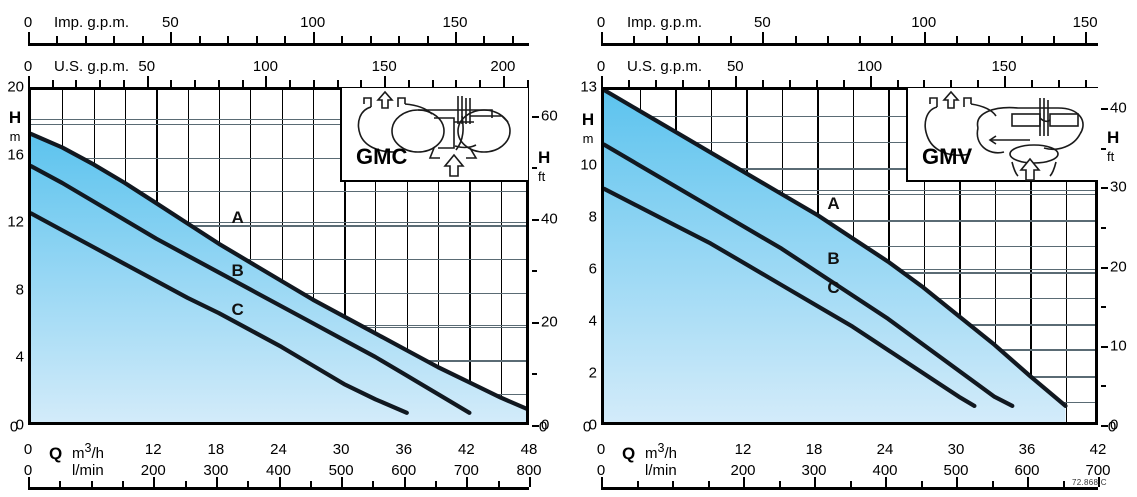 Image resolution: width=1137 pixels, height=497 pixels. What do you see at coordinates (592, 373) in the screenshot?
I see `y-axis-left-tick-label: 2` at bounding box center [592, 373].